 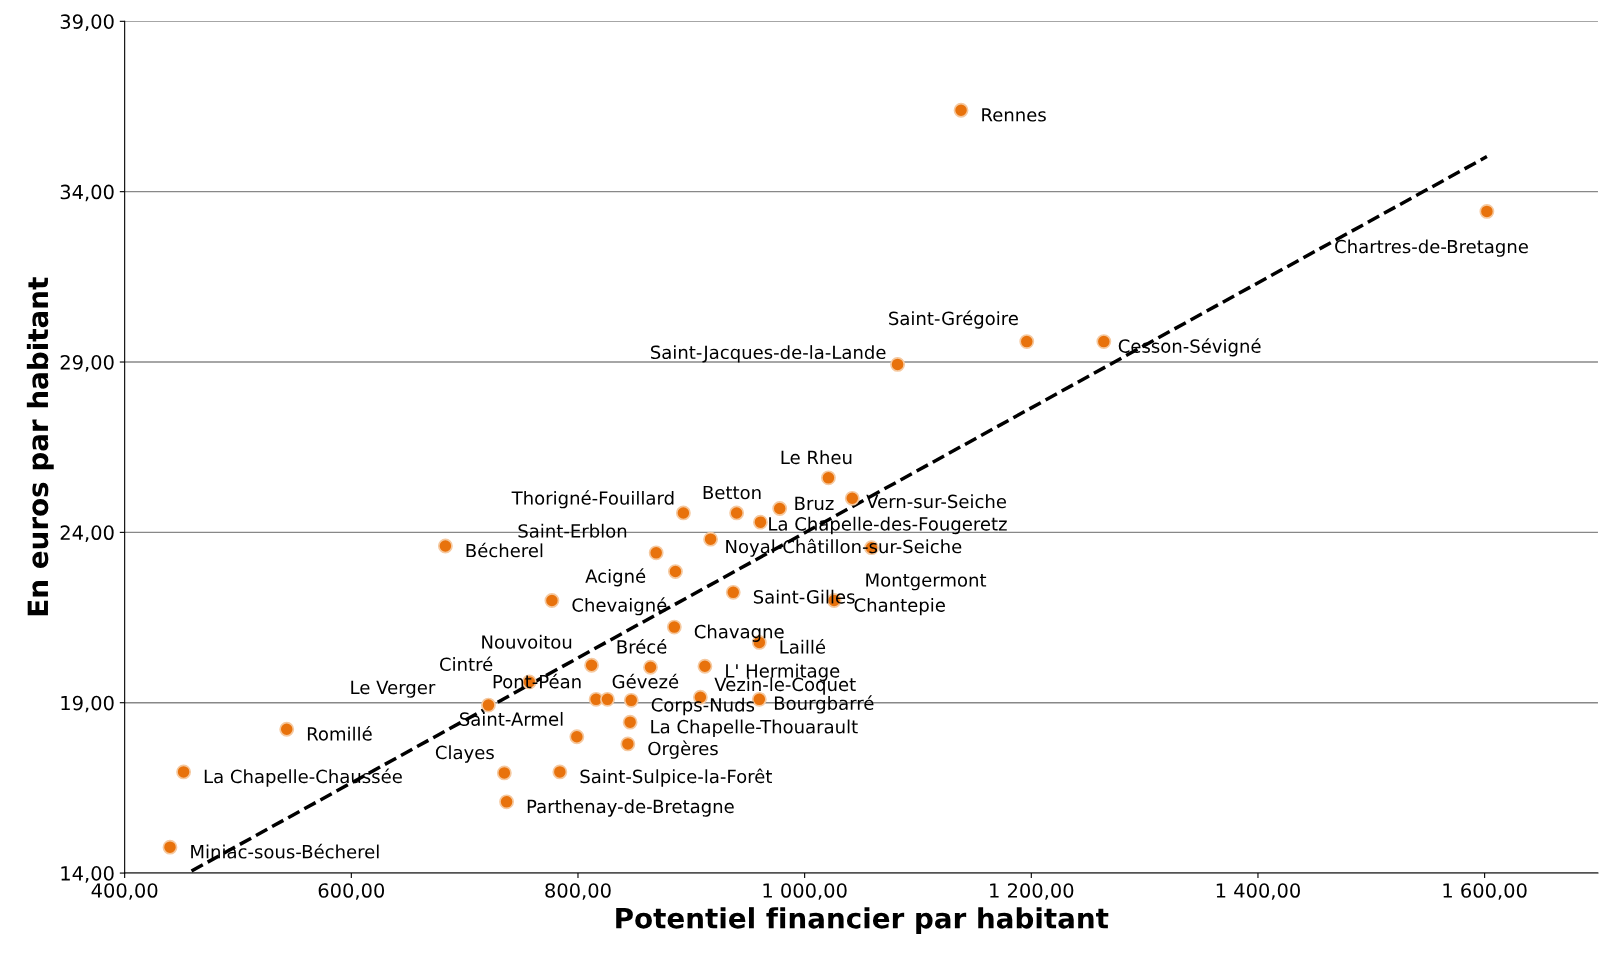 What do you see at coordinates (40, 446) in the screenshot?
I see `y-axis-title: En euros par habitant` at bounding box center [40, 446].